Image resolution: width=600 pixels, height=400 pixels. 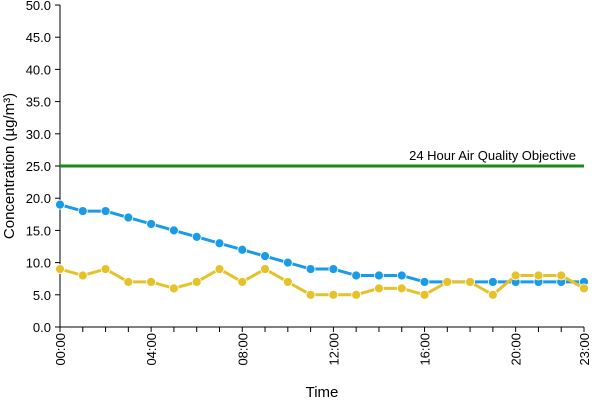 What do you see at coordinates (38, 69) in the screenshot?
I see `y-tick-label: 40.0` at bounding box center [38, 69].